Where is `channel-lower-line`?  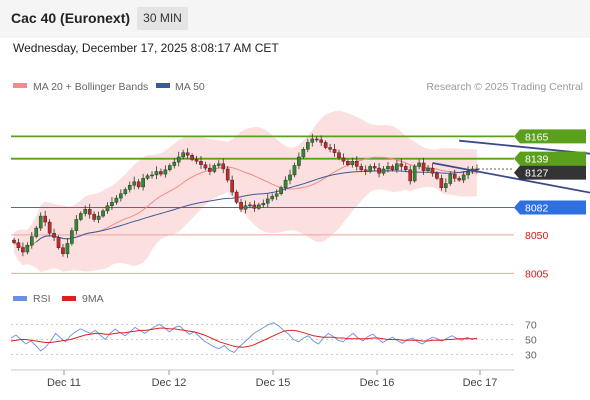 channel-lower-line is located at coordinates (511, 178).